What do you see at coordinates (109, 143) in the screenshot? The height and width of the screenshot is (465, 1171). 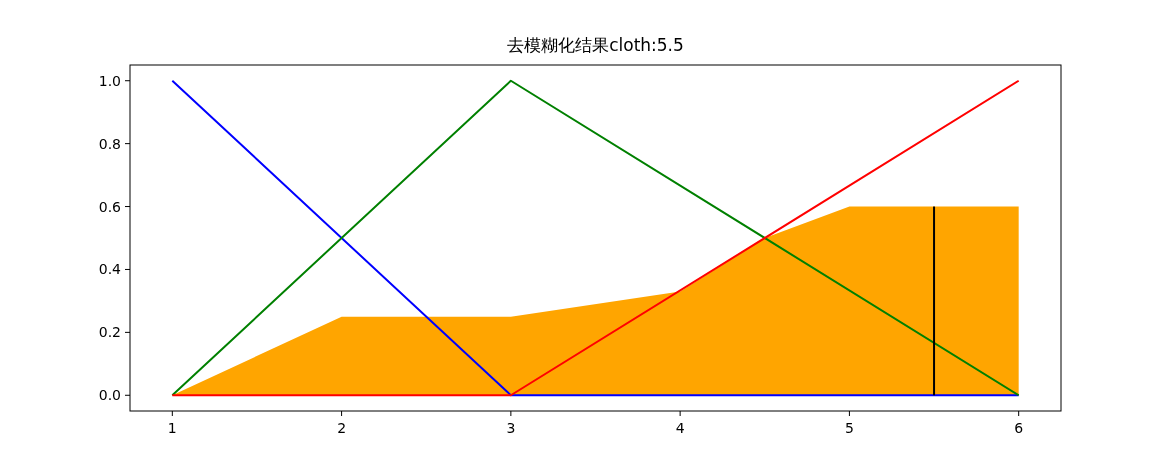 I see `y-tick-label: 0.8` at bounding box center [109, 143].